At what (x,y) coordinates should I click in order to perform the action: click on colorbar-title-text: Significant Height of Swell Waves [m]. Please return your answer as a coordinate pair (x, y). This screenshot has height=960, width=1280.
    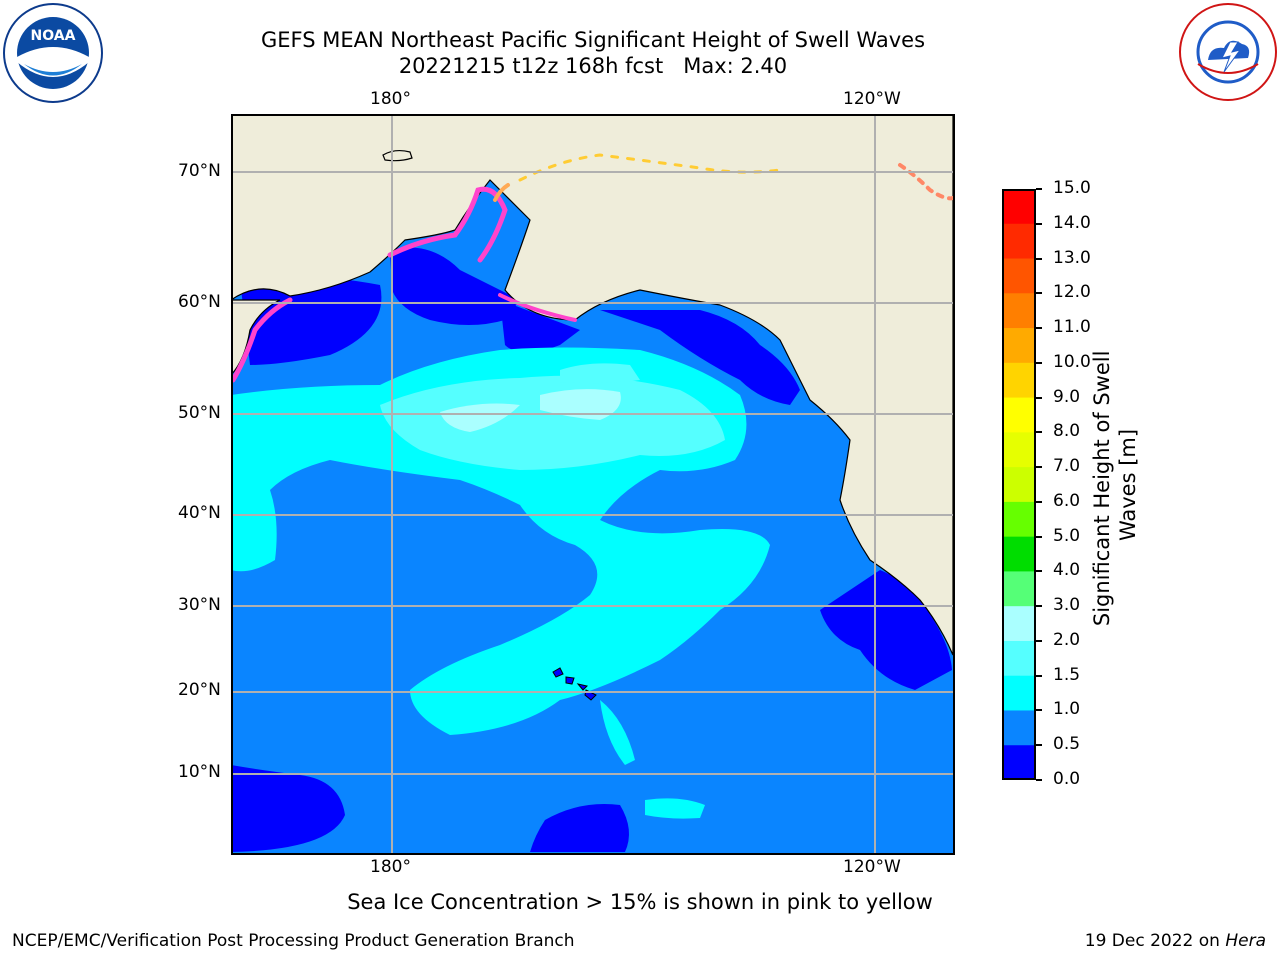
    Looking at the image, I should click on (1116, 485).